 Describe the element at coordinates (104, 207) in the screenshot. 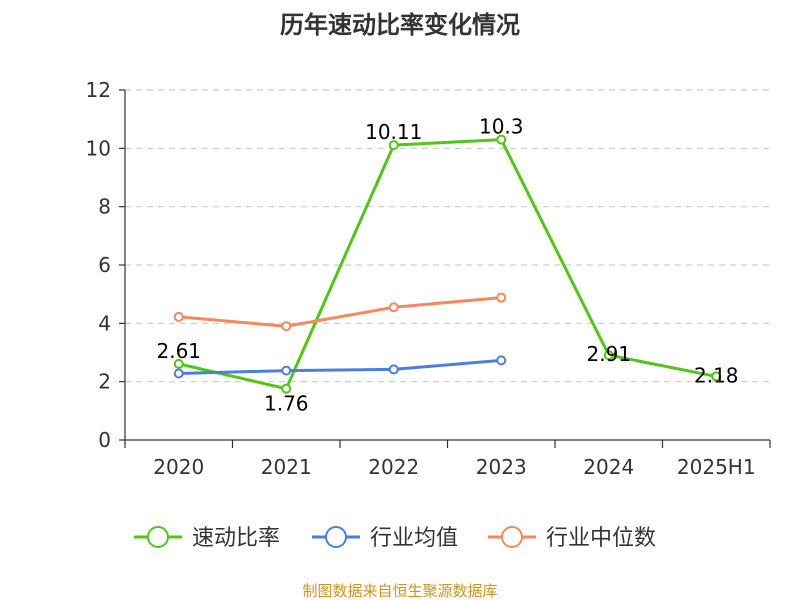

I see `y-tick-label: 8` at that location.